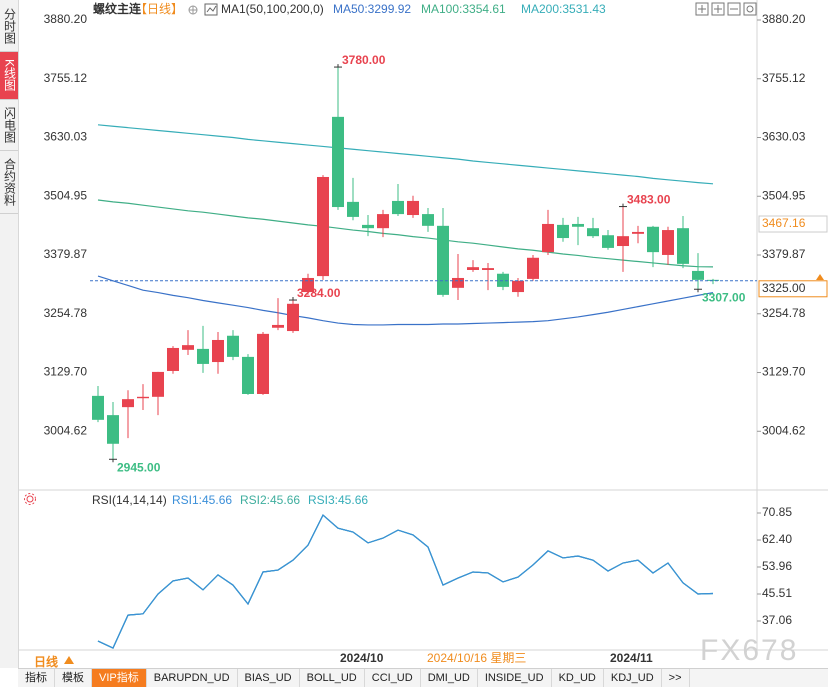 The image size is (828, 687). What do you see at coordinates (393, 678) in the screenshot?
I see `toolbar-item: CCI_UD` at bounding box center [393, 678].